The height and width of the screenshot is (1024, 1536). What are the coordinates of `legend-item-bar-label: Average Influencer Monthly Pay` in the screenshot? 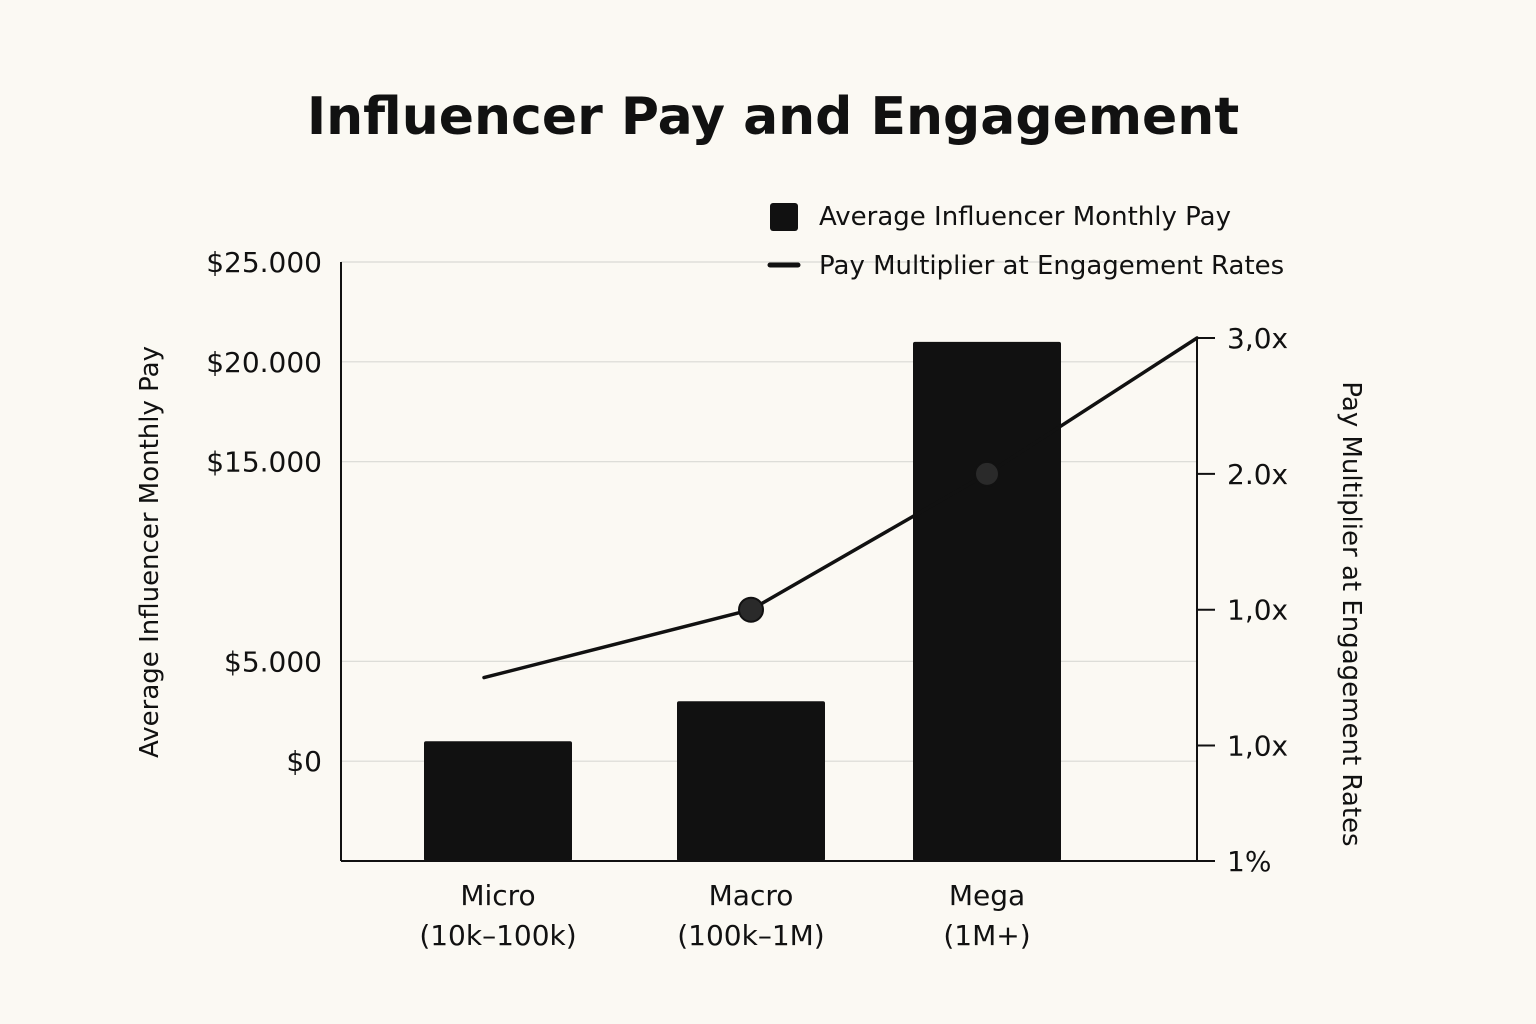 It's located at (1025, 217).